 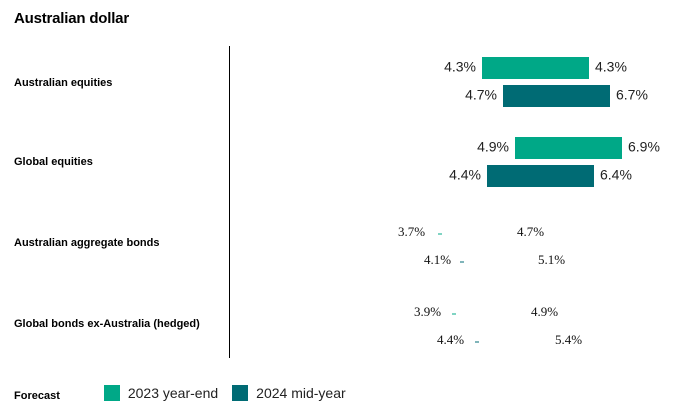 I want to click on low-label-global-bonds-ex-australia-hedged-2023-year-end: 3.9%, so click(x=427, y=311).